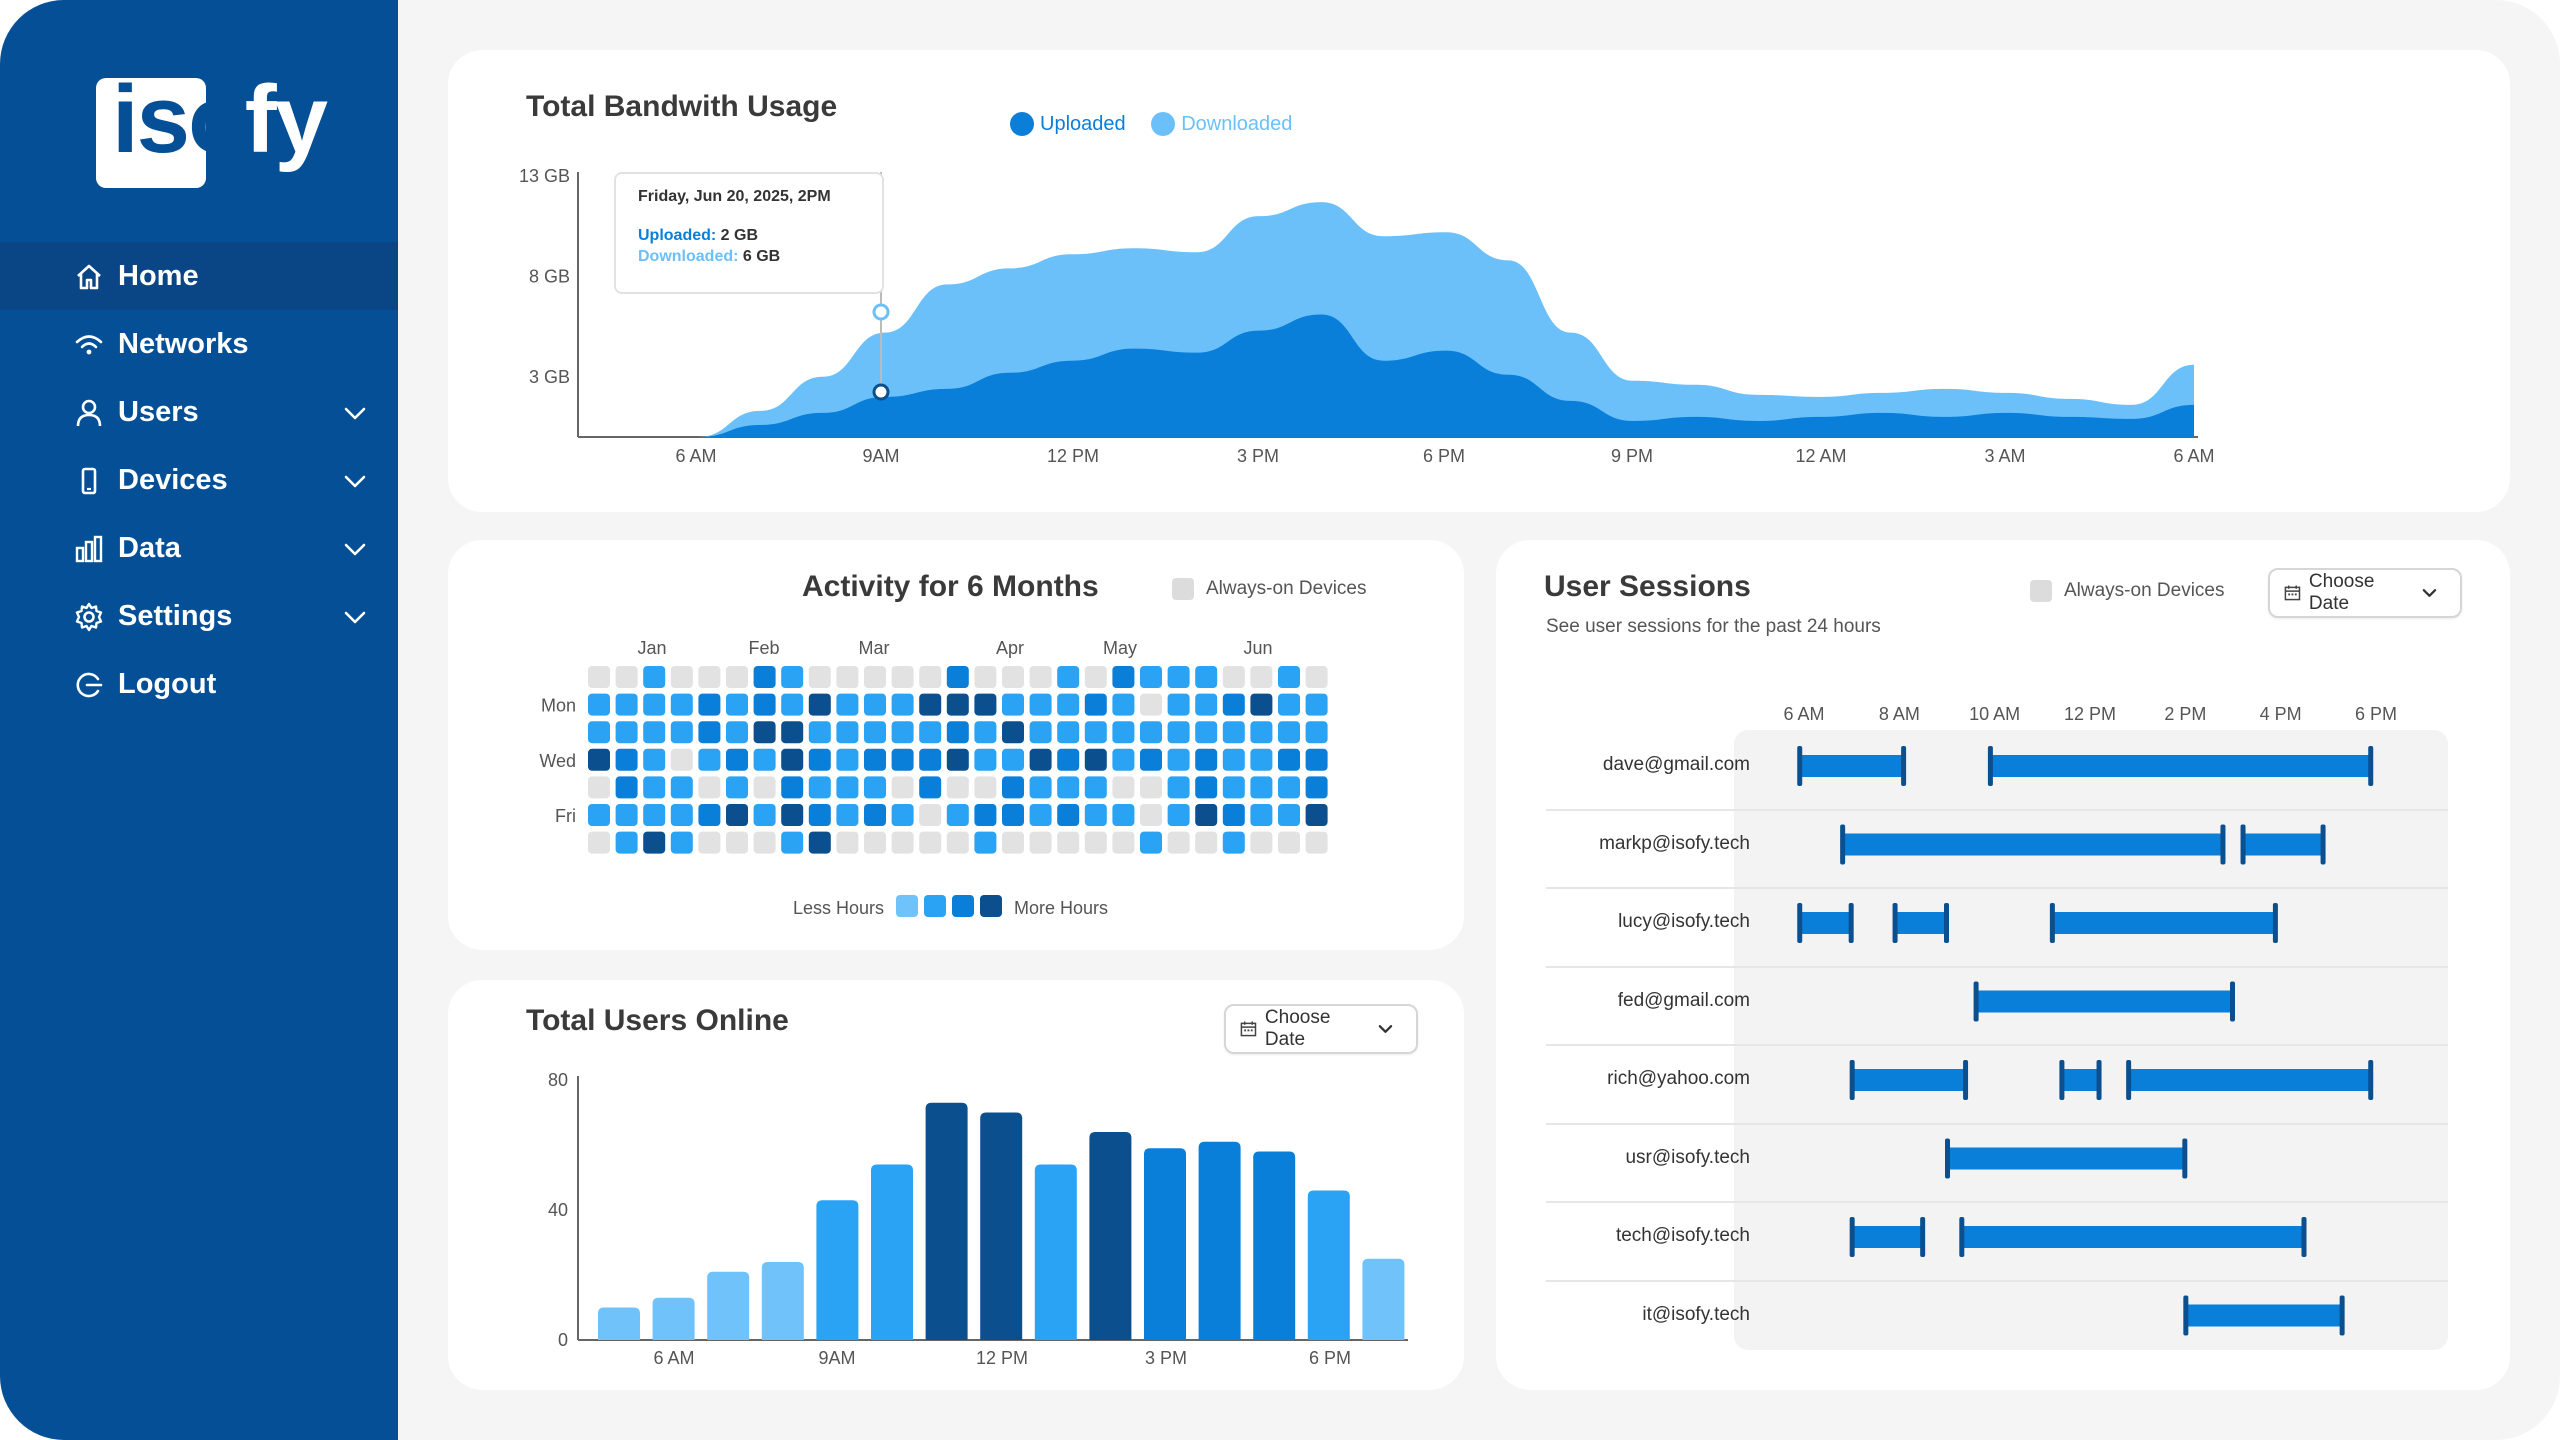 The width and height of the screenshot is (2560, 1440). I want to click on sidebar-item-devices: Devices, so click(199, 480).